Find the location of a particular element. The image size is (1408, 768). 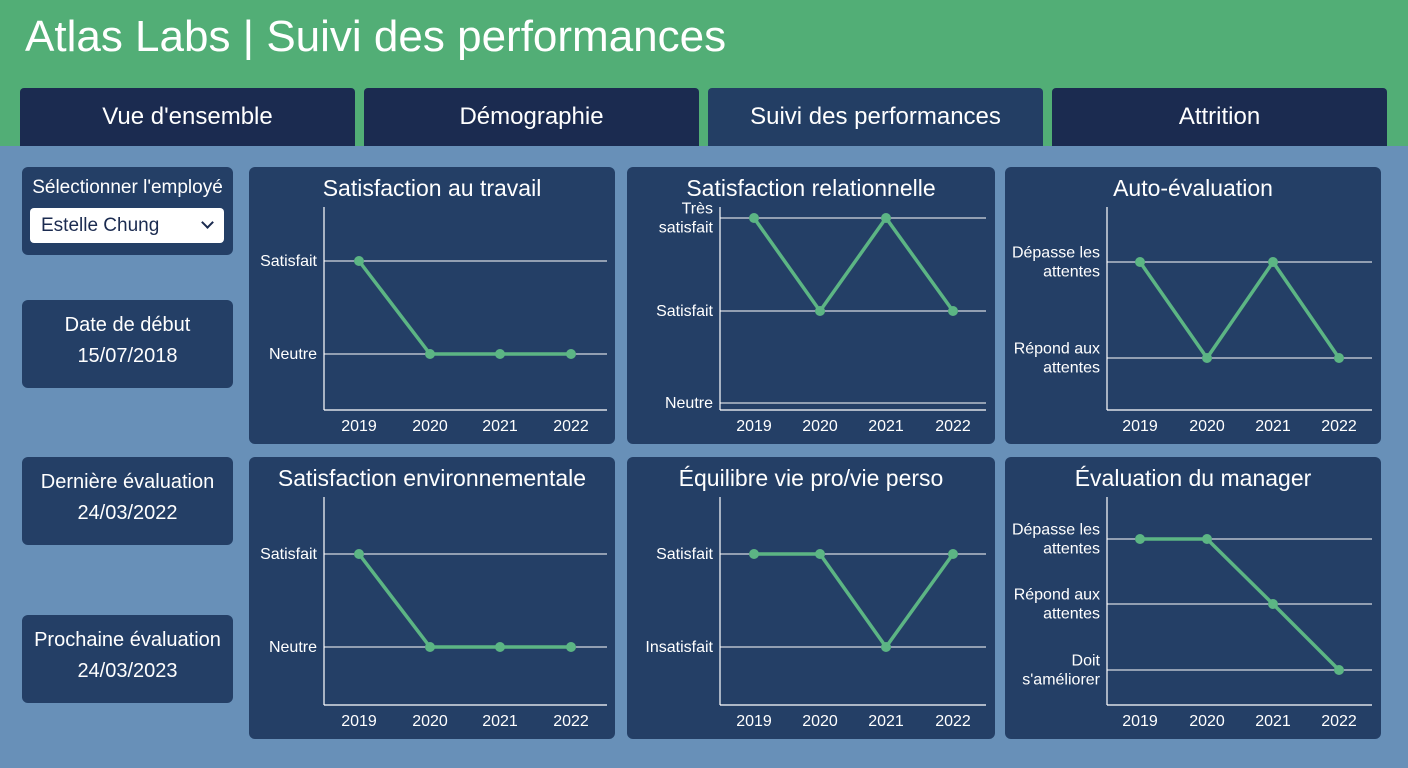

start-date-card: Date de début 15/07/2018 is located at coordinates (127, 344).